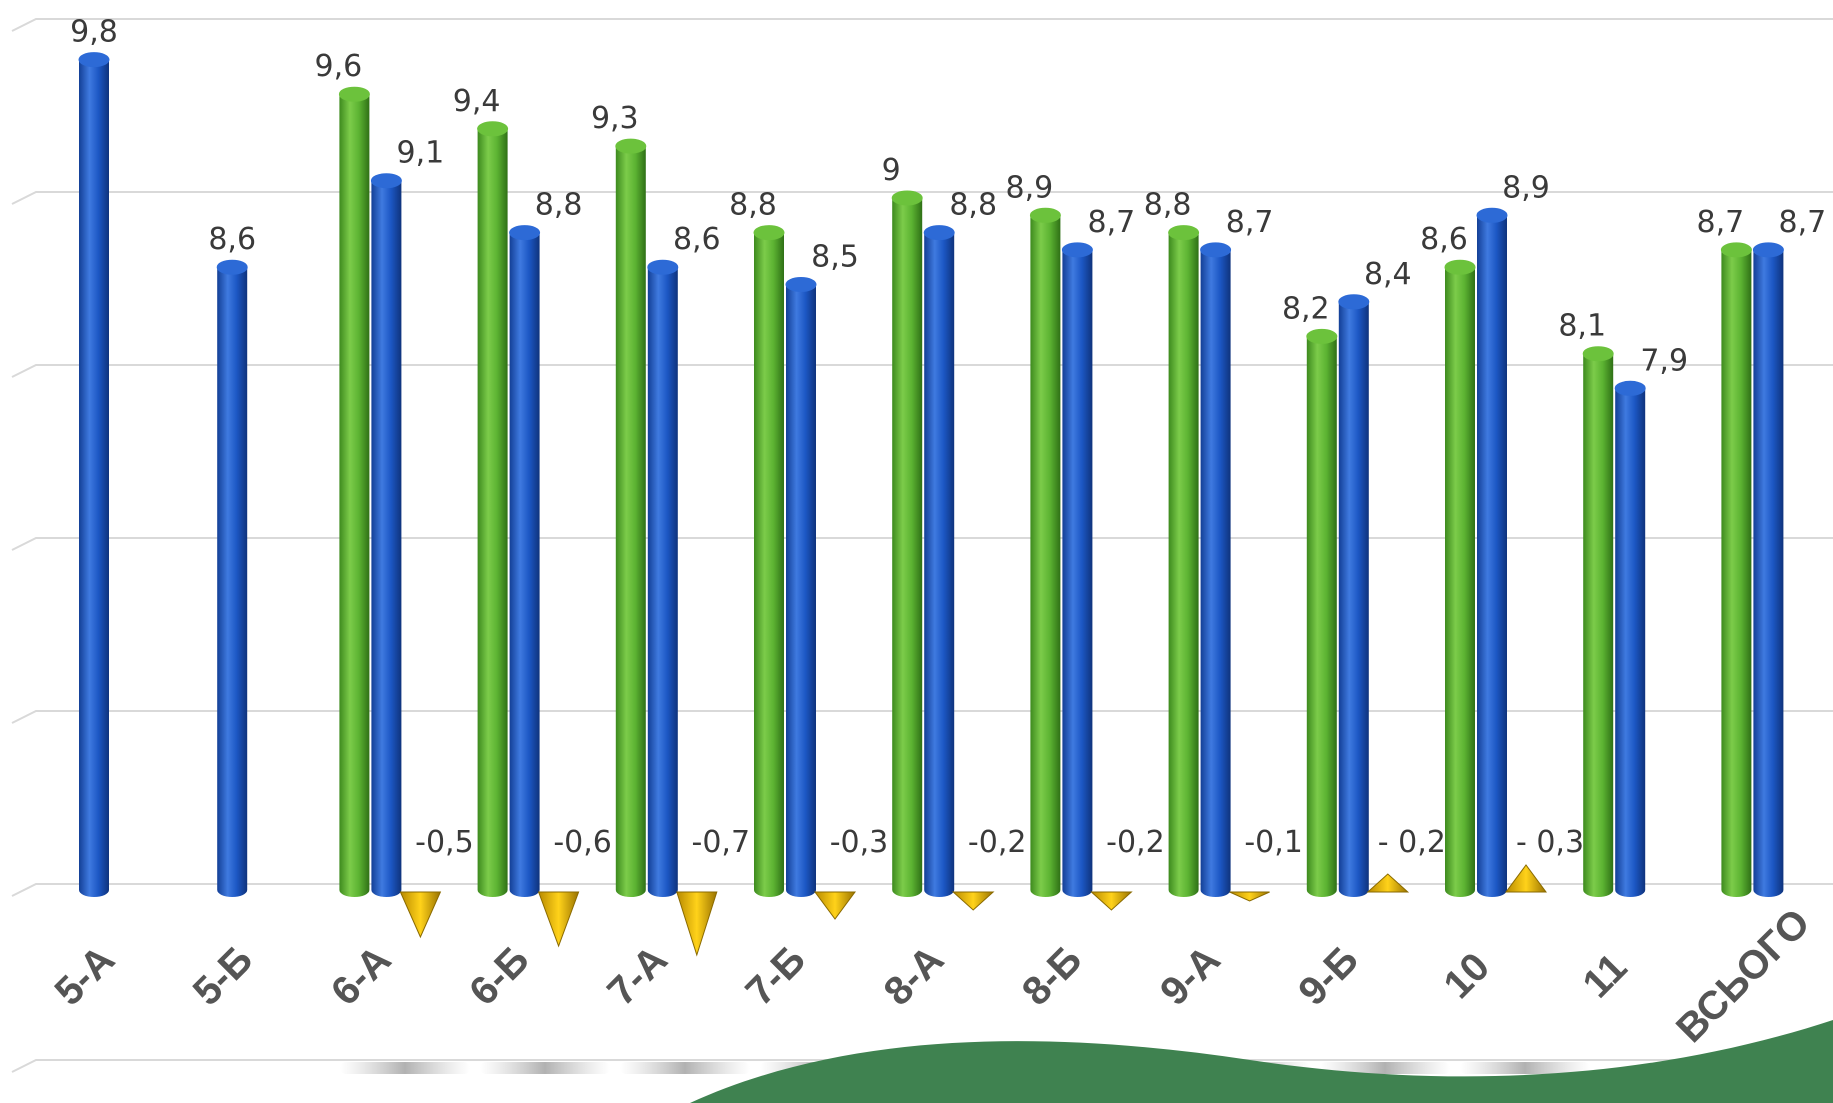 The height and width of the screenshot is (1103, 1833). I want to click on floor-decoration, so click(1086, 1061).